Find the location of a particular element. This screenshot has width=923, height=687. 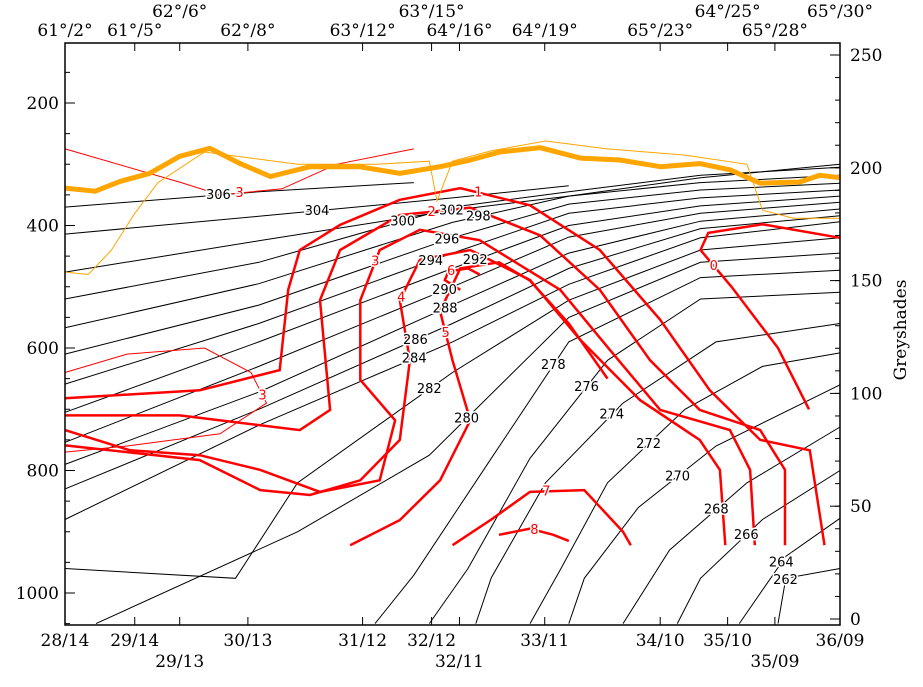

isentrope-label: 266 is located at coordinates (746, 535).